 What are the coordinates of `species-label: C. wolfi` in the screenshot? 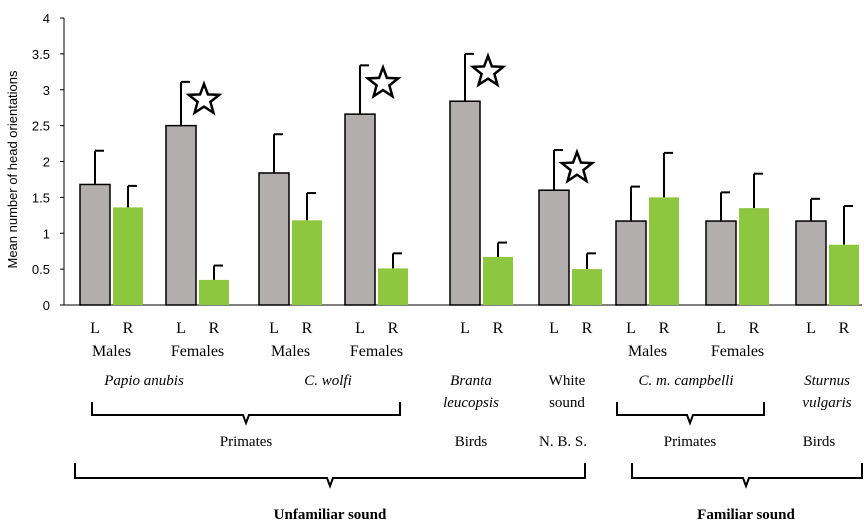 It's located at (328, 381).